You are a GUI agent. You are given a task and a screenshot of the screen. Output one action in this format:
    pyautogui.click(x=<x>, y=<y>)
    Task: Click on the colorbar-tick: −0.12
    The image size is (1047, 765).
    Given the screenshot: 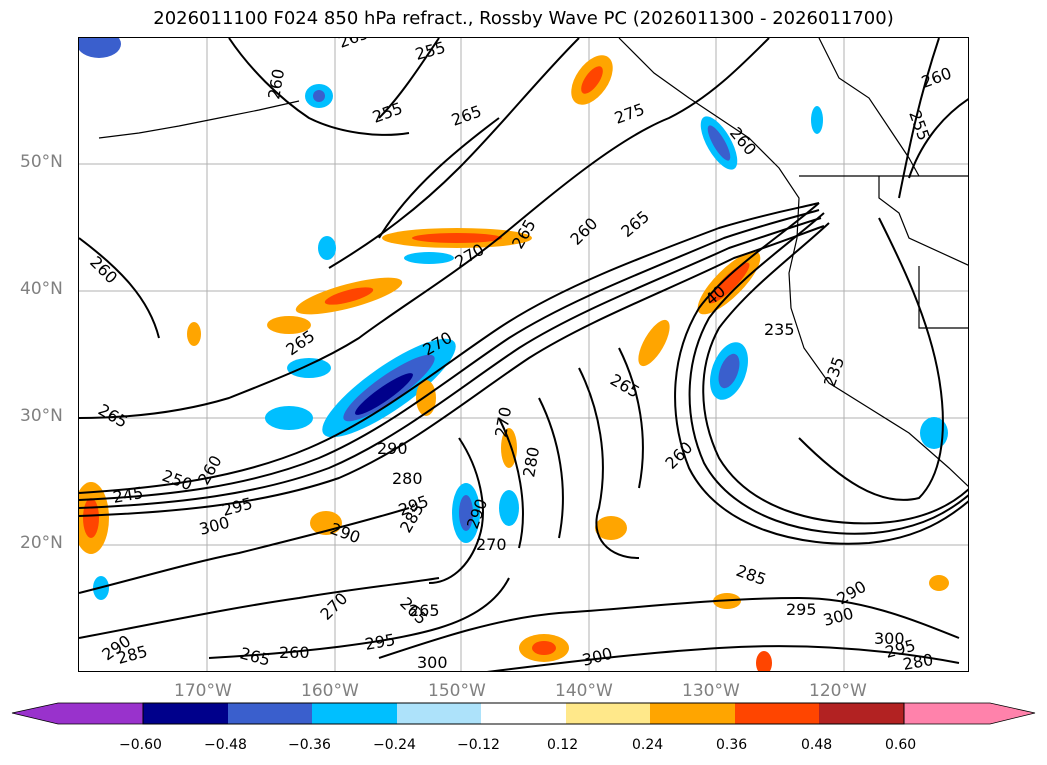 What is the action you would take?
    pyautogui.click(x=478, y=745)
    